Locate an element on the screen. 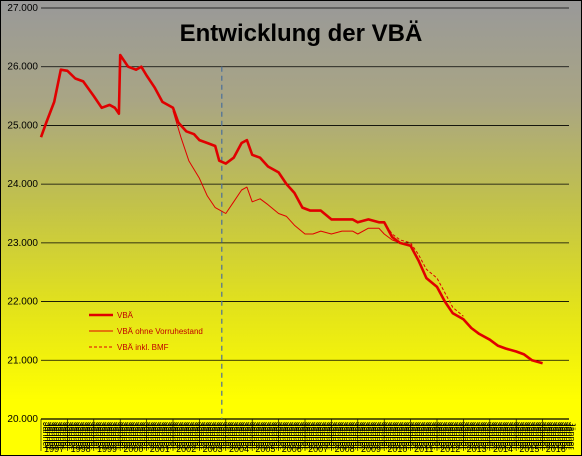 The image size is (582, 456). y-tick-label: 25.000 is located at coordinates (22, 125).